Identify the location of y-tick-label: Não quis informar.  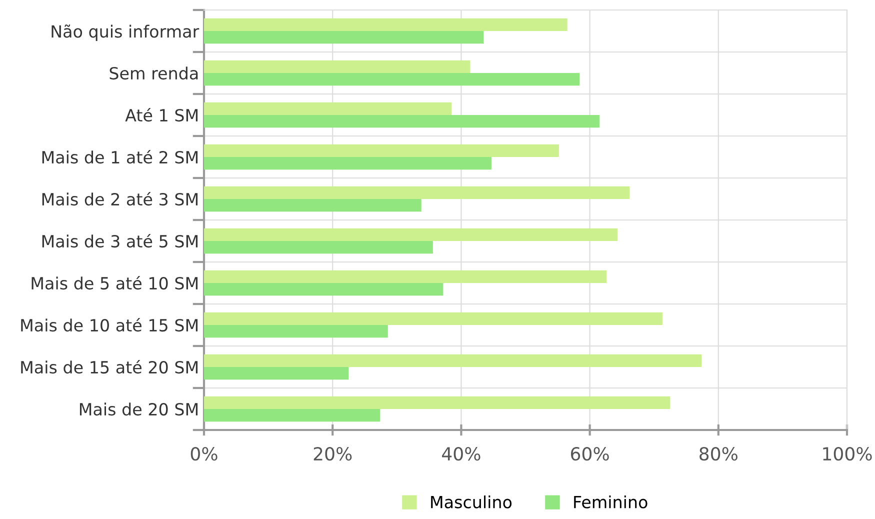
(126, 32).